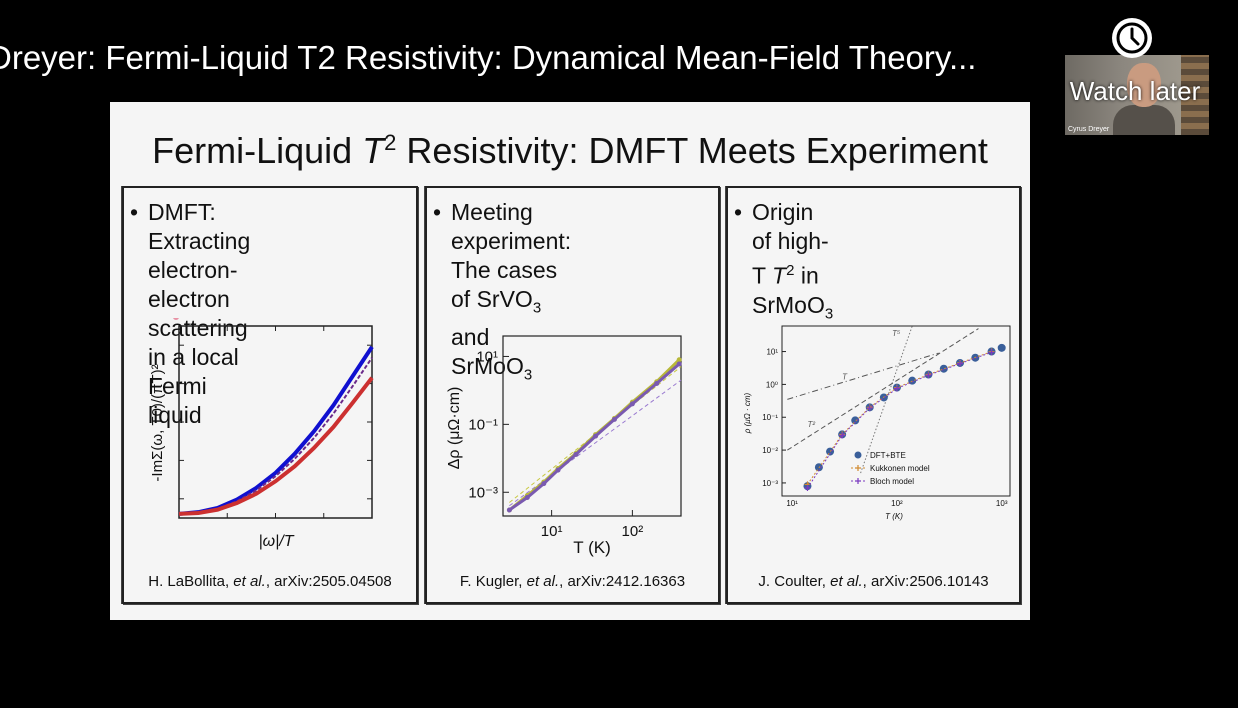  Describe the element at coordinates (199, 226) in the screenshot. I see `bullet-line: DMFT: Extracting` at that location.